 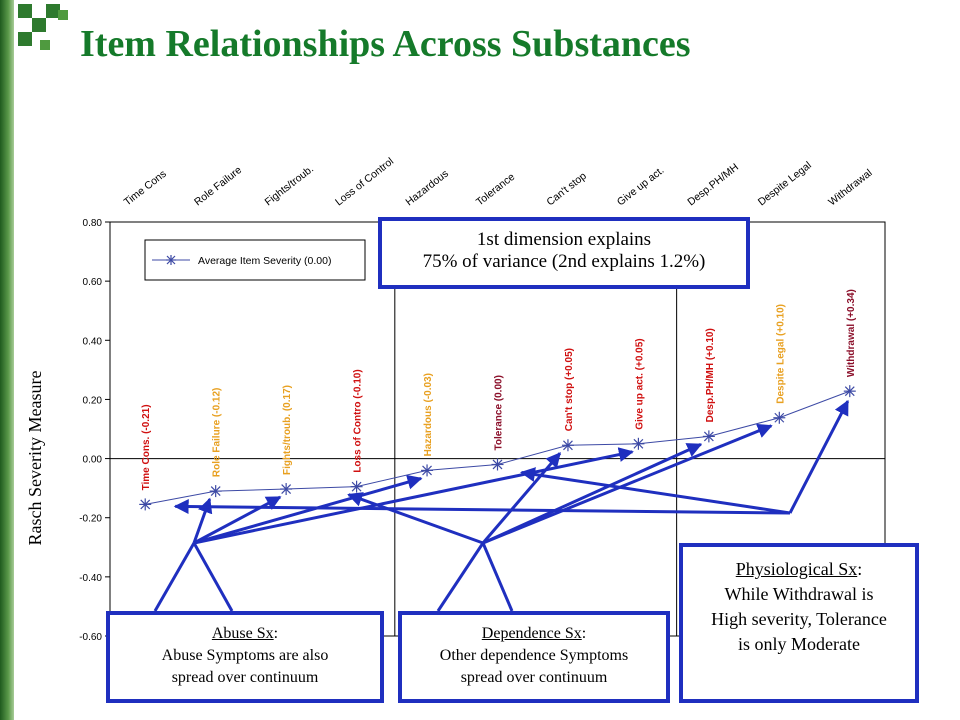 I want to click on y-tick-label: -0.20, so click(x=90, y=519).